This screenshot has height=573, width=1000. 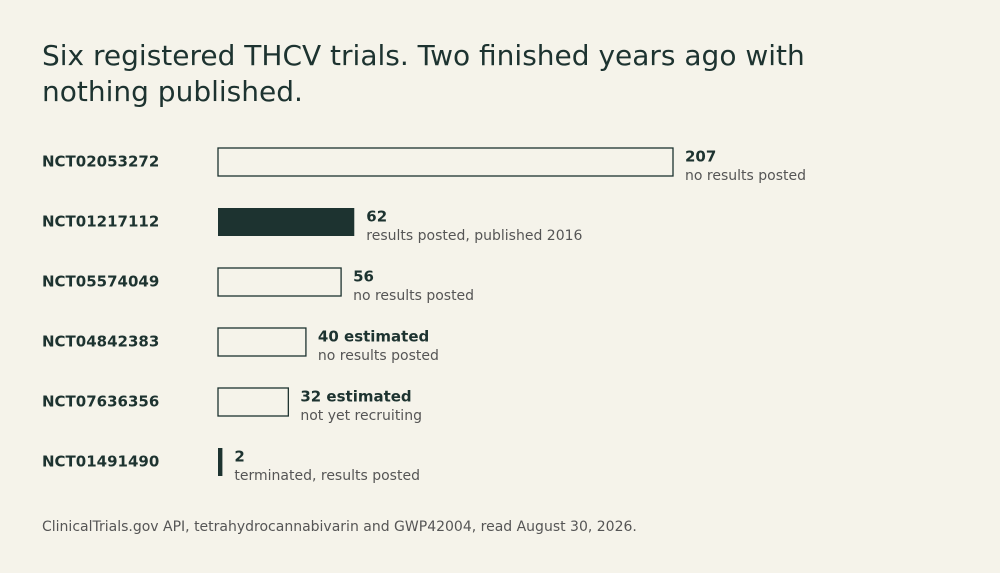 What do you see at coordinates (361, 416) in the screenshot?
I see `status-label: not yet recruiting` at bounding box center [361, 416].